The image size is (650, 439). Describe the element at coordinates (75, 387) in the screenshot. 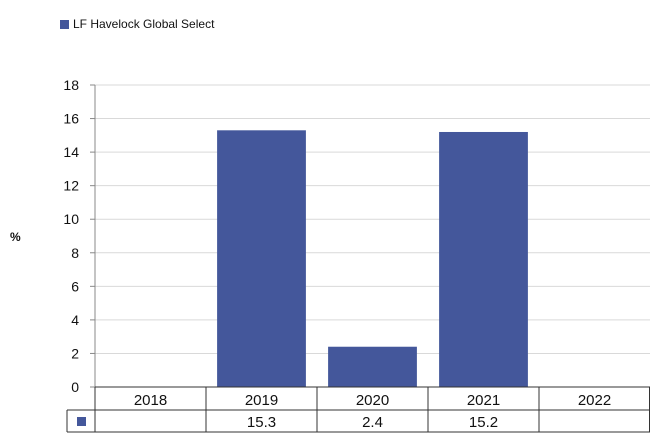

I see `y-tick-label: 0` at that location.